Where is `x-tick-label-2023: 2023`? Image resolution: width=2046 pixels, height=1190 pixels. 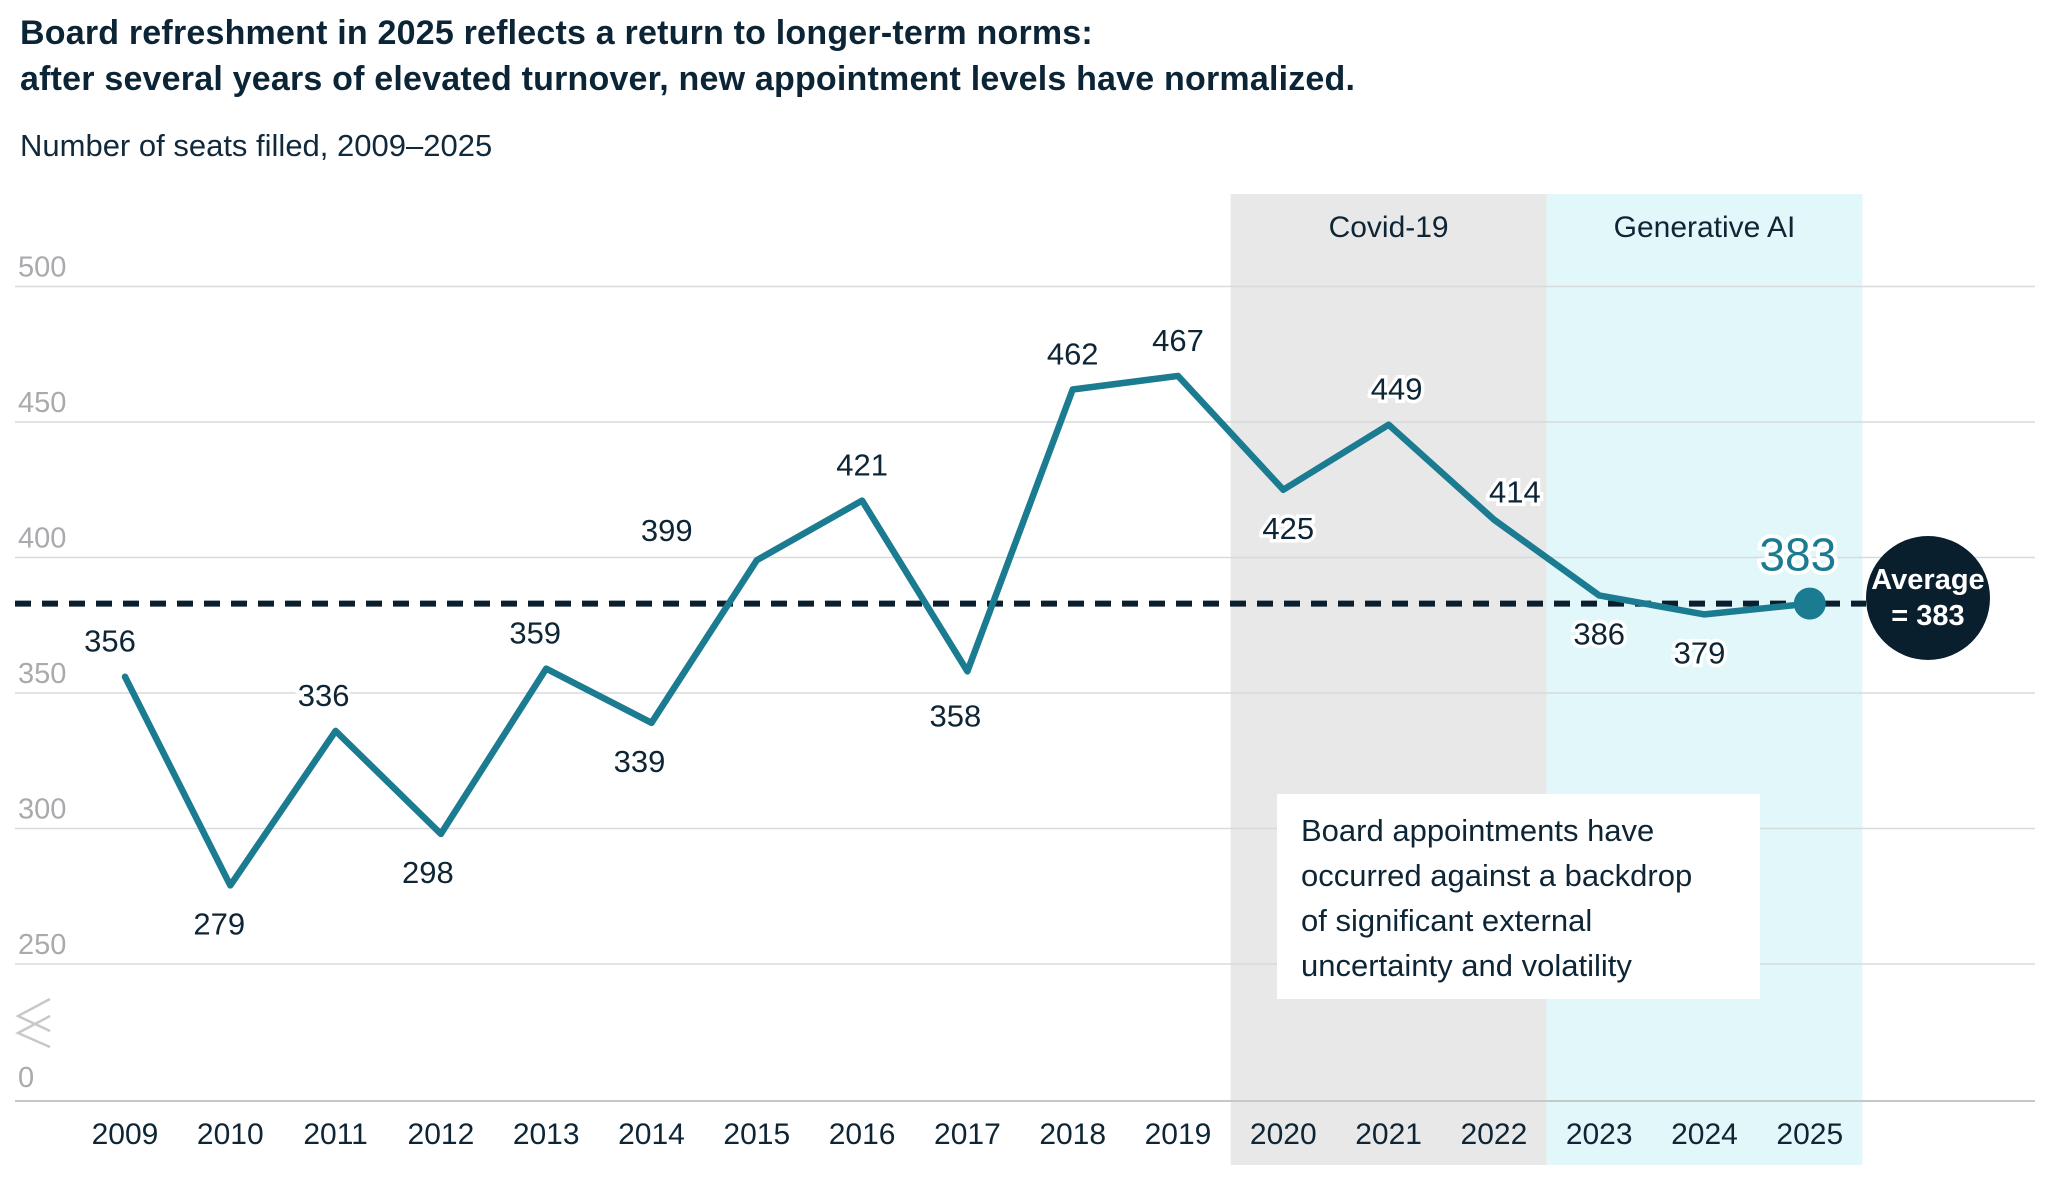
x-tick-label-2023: 2023 is located at coordinates (1599, 1134).